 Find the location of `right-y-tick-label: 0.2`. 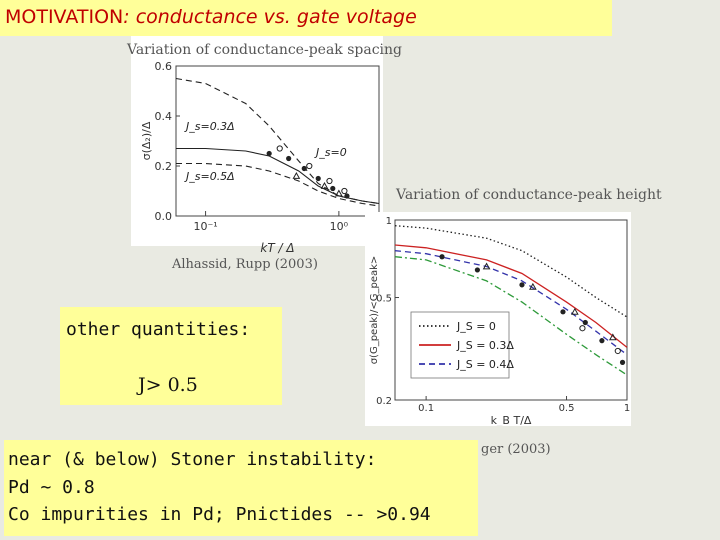

right-y-tick-label: 0.2 is located at coordinates (384, 401).